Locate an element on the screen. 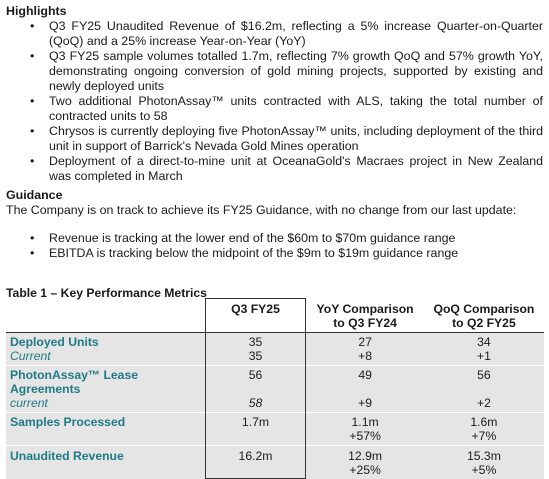  cell-value: 15.3m is located at coordinates (483, 453).